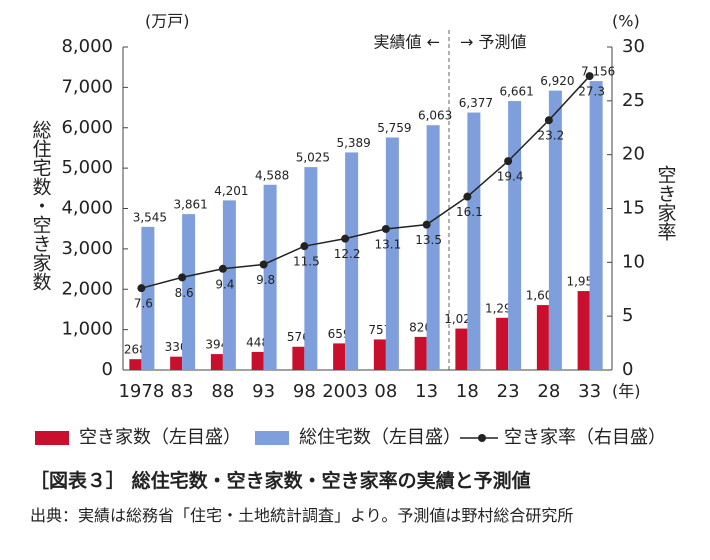  Describe the element at coordinates (87, 208) in the screenshot. I see `y-tick-label: 4,000` at that location.